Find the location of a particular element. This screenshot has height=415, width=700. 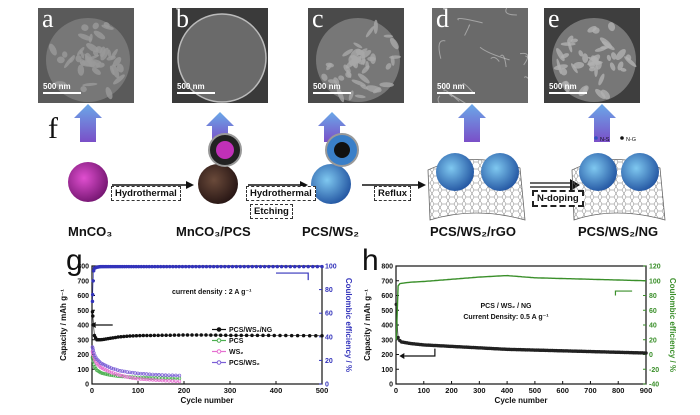

legend-label: WS₂ is located at coordinates (236, 352).